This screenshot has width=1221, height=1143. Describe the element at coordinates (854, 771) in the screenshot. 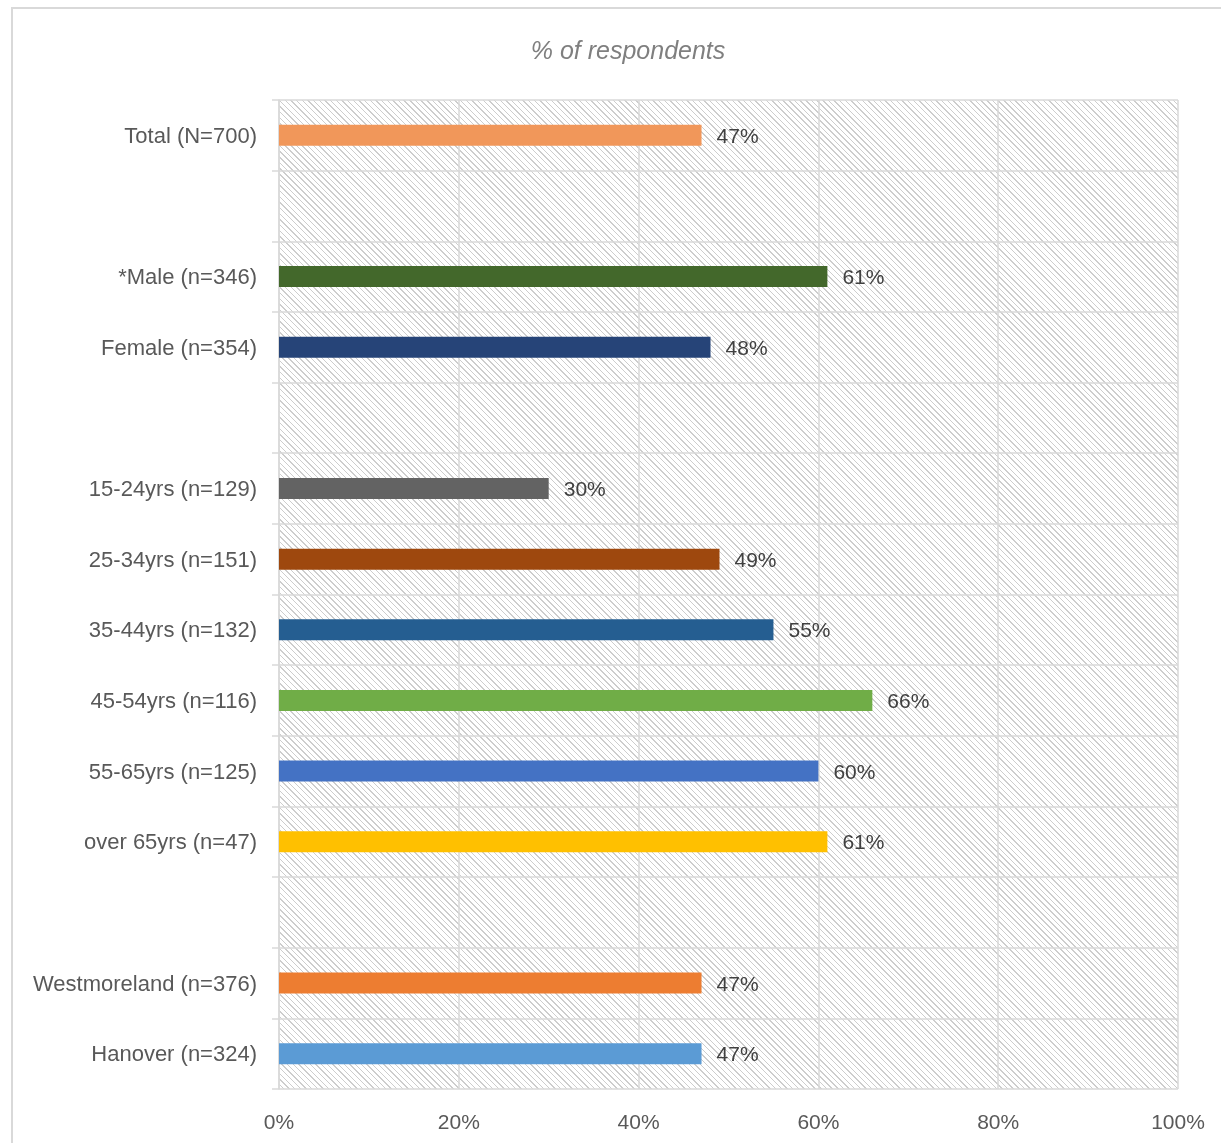

I see `data-label: 60%` at that location.